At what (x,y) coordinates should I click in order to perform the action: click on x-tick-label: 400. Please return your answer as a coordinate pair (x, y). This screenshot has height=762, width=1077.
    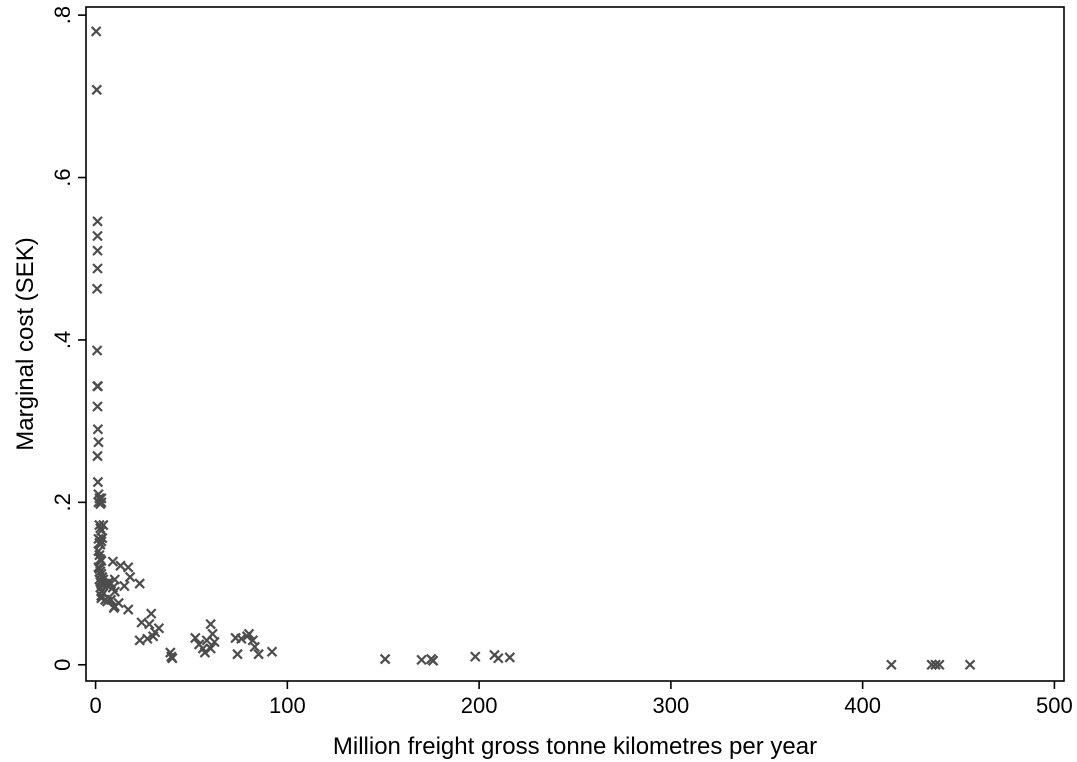
    Looking at the image, I should click on (862, 705).